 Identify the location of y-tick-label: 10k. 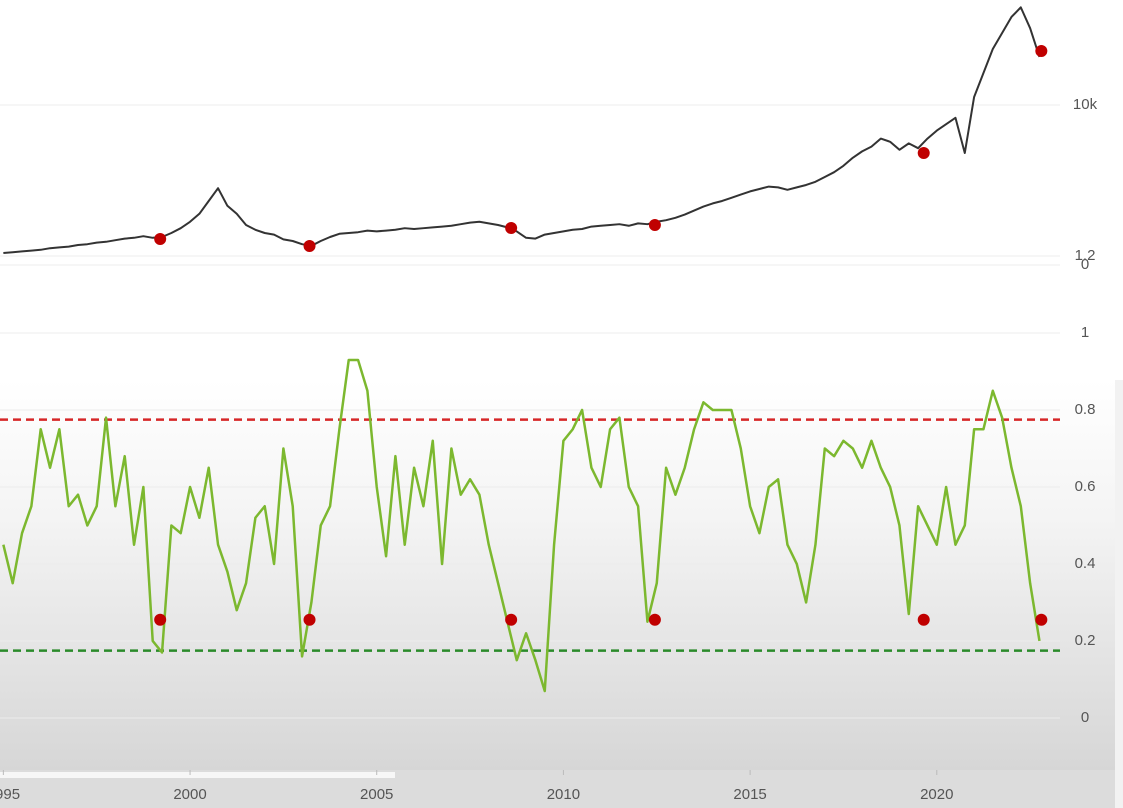
(1085, 104).